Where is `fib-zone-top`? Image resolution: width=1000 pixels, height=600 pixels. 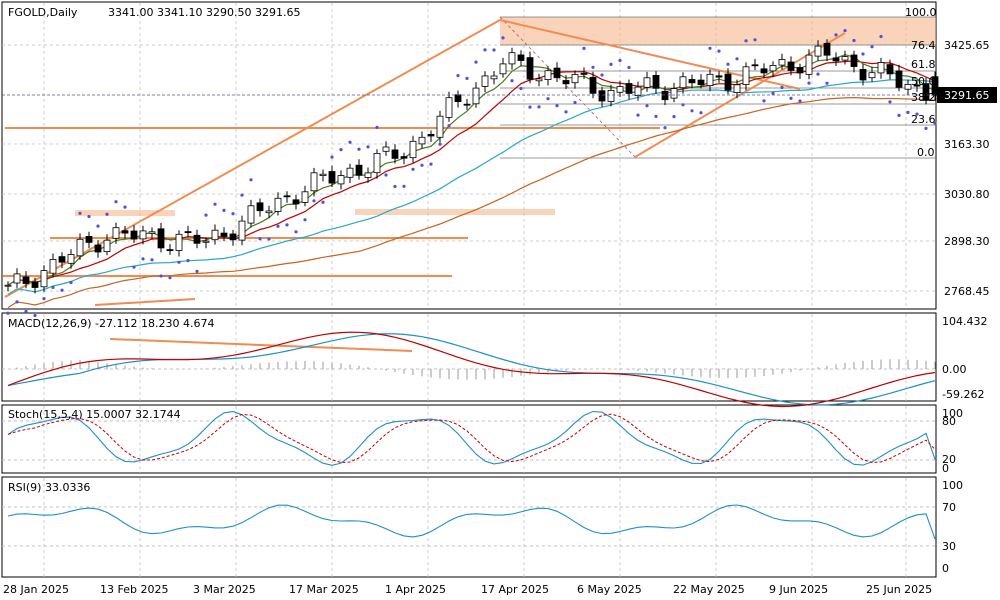
fib-zone-top is located at coordinates (718, 31).